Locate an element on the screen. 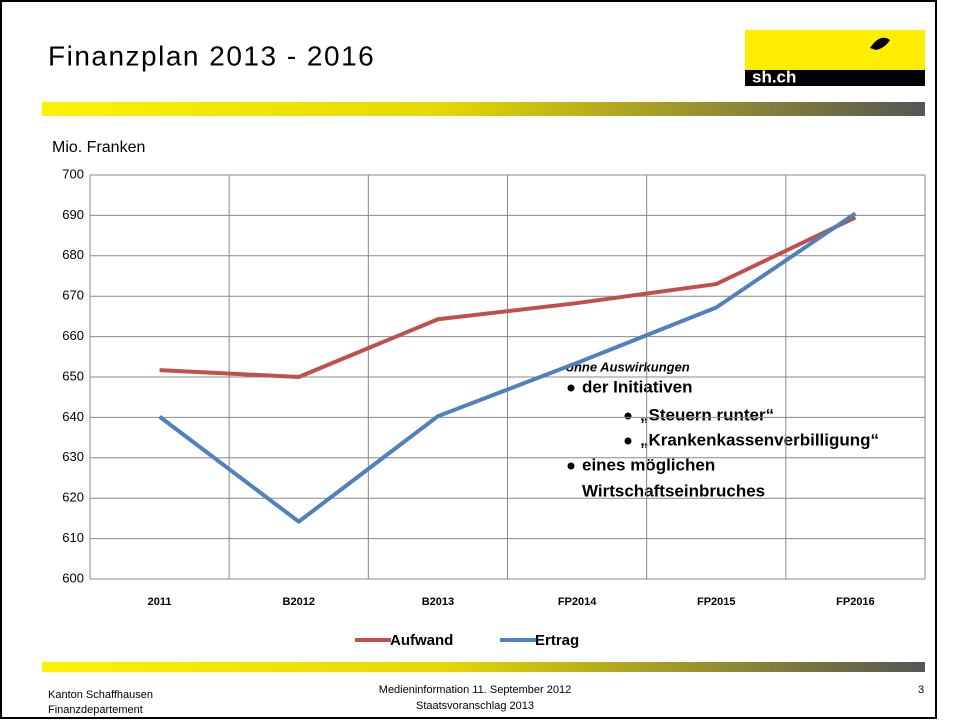  annotation-item: eines möglichen is located at coordinates (648, 464).